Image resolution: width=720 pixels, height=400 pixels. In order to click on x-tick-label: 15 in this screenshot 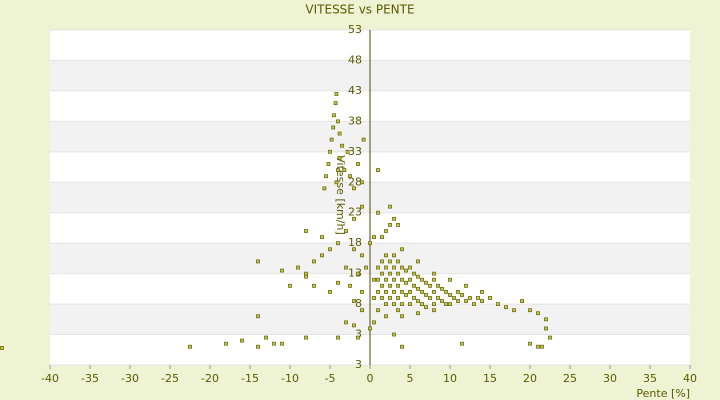, I will do `click(490, 378)`.